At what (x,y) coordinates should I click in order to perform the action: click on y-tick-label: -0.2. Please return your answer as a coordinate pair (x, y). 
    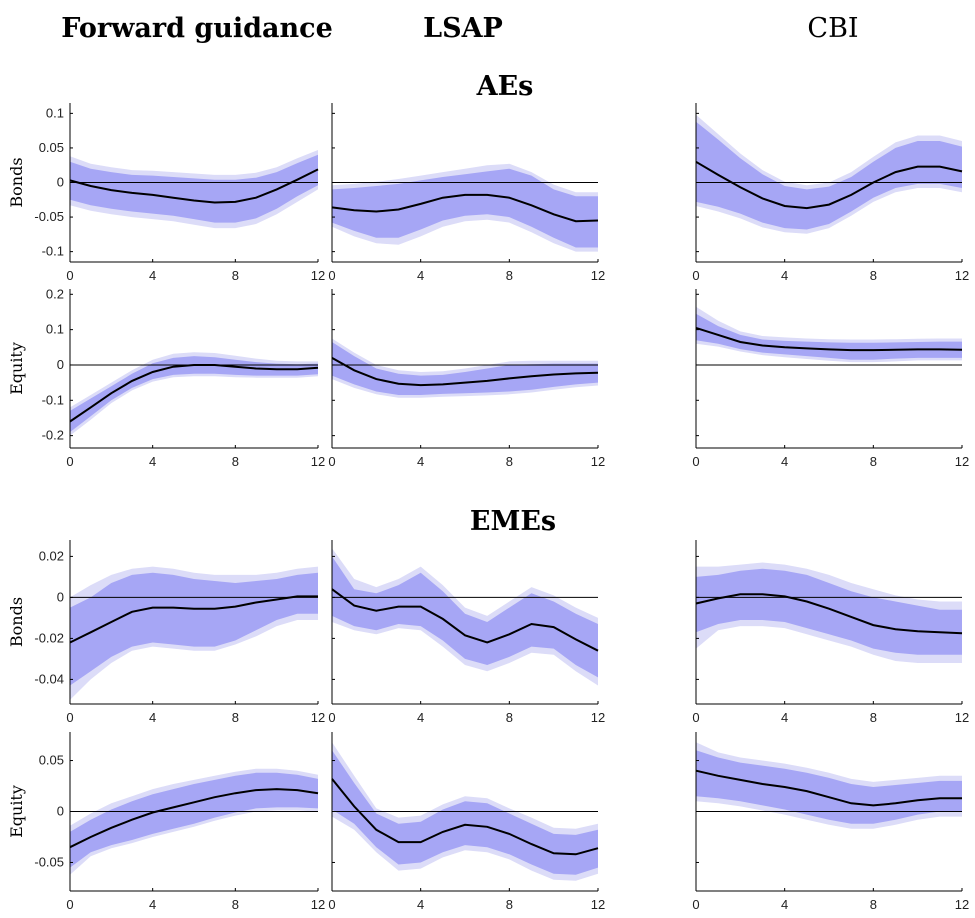
    Looking at the image, I should click on (53, 435).